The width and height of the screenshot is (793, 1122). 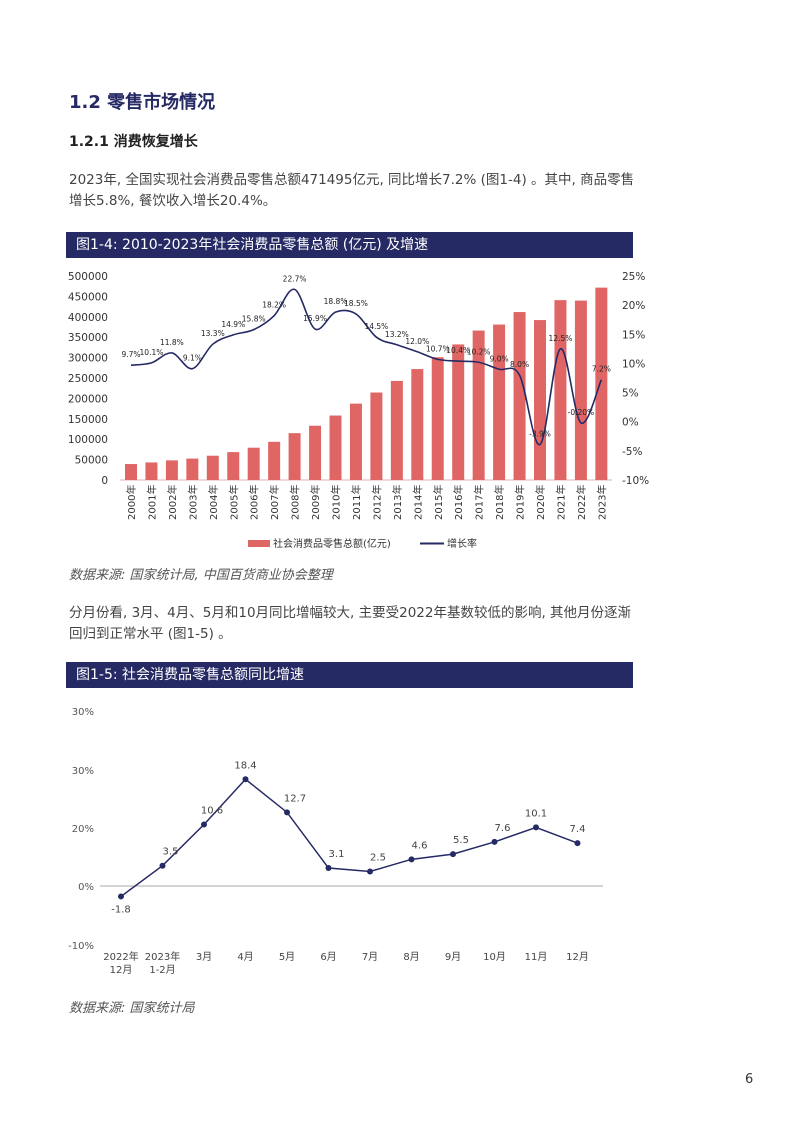 What do you see at coordinates (540, 433) in the screenshot?
I see `data-label: -3.9%` at bounding box center [540, 433].